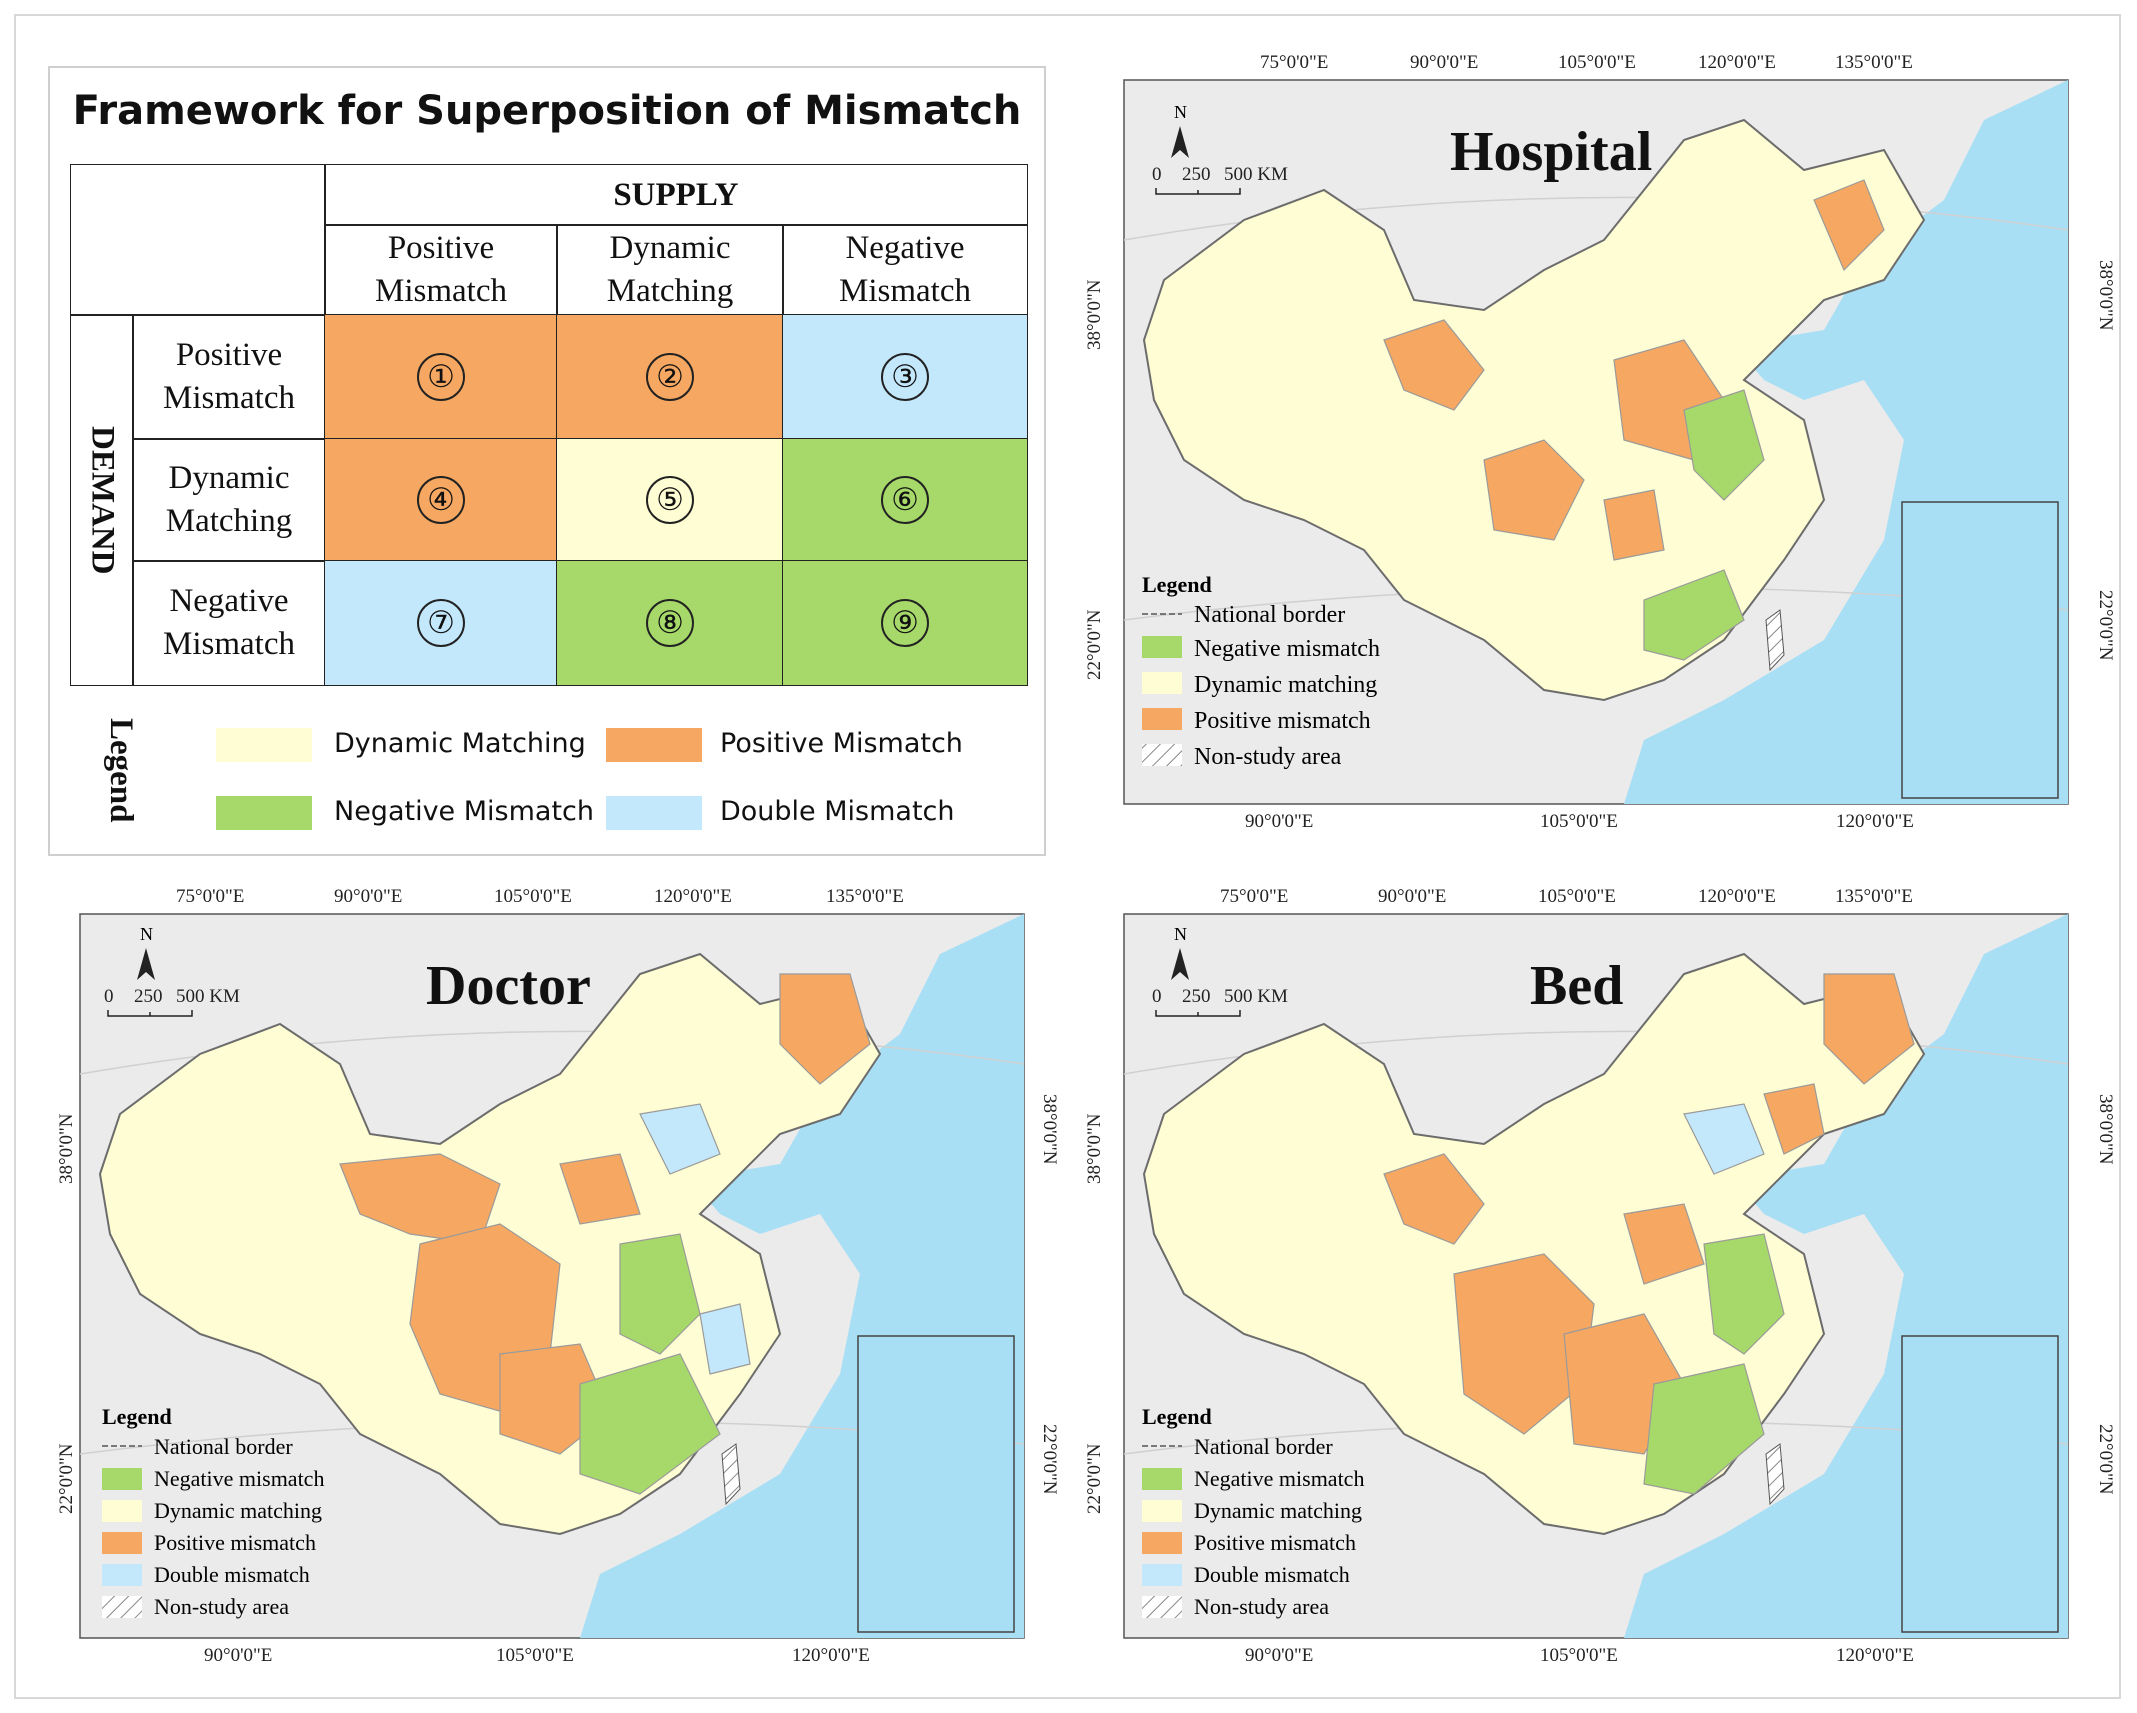 Image resolution: width=2137 pixels, height=1713 pixels. Describe the element at coordinates (121, 770) in the screenshot. I see `framework-legend-label: Legend` at that location.